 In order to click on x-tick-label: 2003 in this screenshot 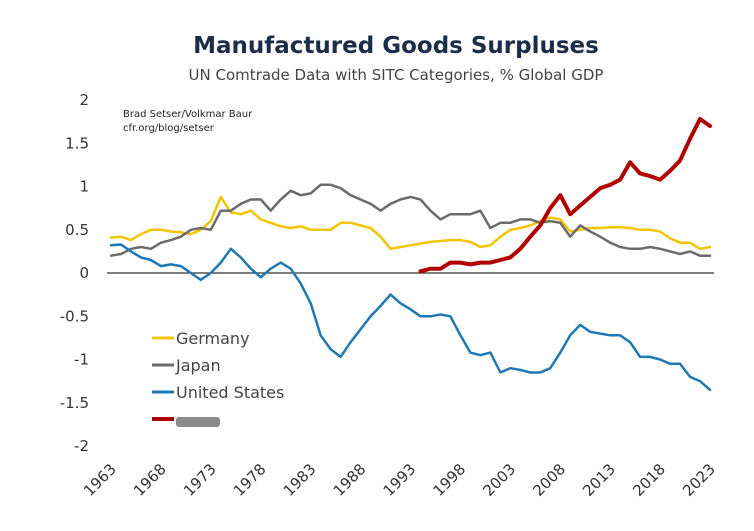, I will do `click(499, 480)`.